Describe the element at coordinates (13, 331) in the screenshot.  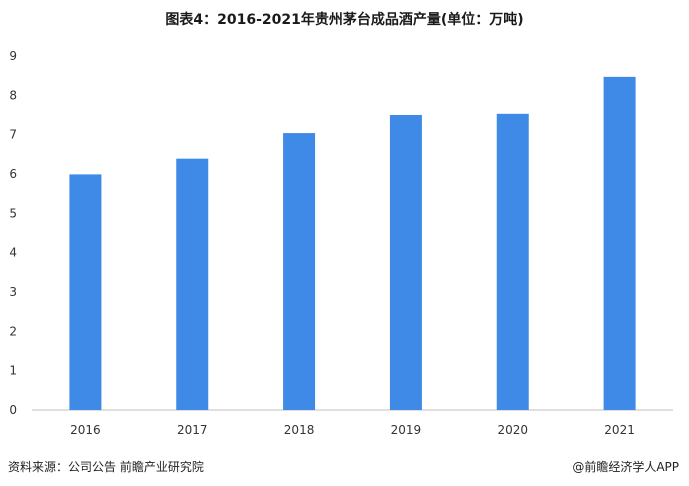
I see `y-tick-label: 2` at that location.